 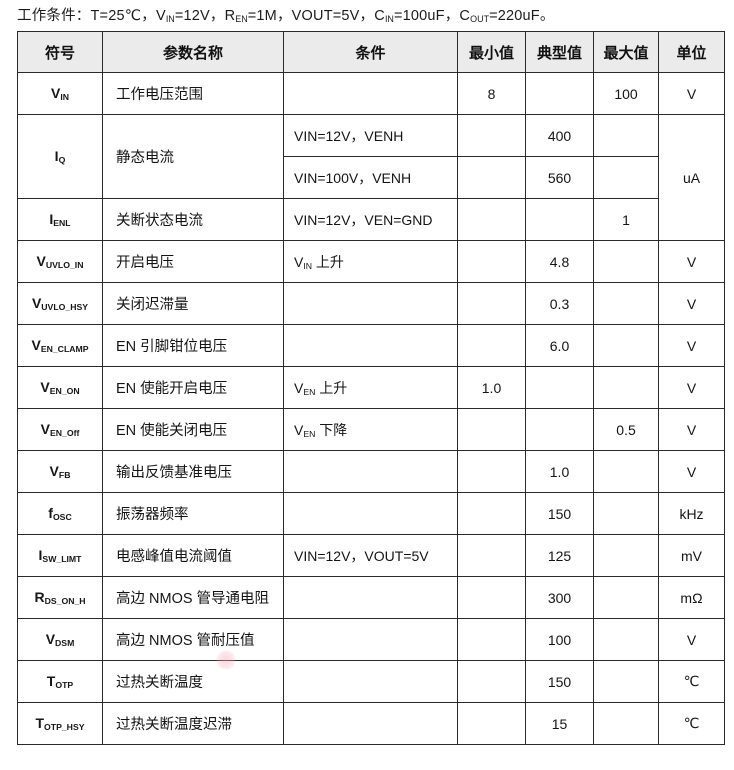 I want to click on symbol-cell: RDS_ON_H, so click(x=60, y=597).